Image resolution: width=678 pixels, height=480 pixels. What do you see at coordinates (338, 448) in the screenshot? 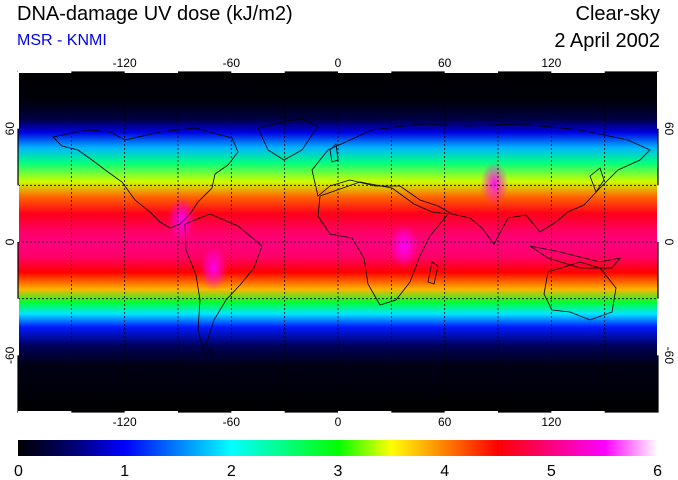
I see `colorbar-ramp` at bounding box center [338, 448].